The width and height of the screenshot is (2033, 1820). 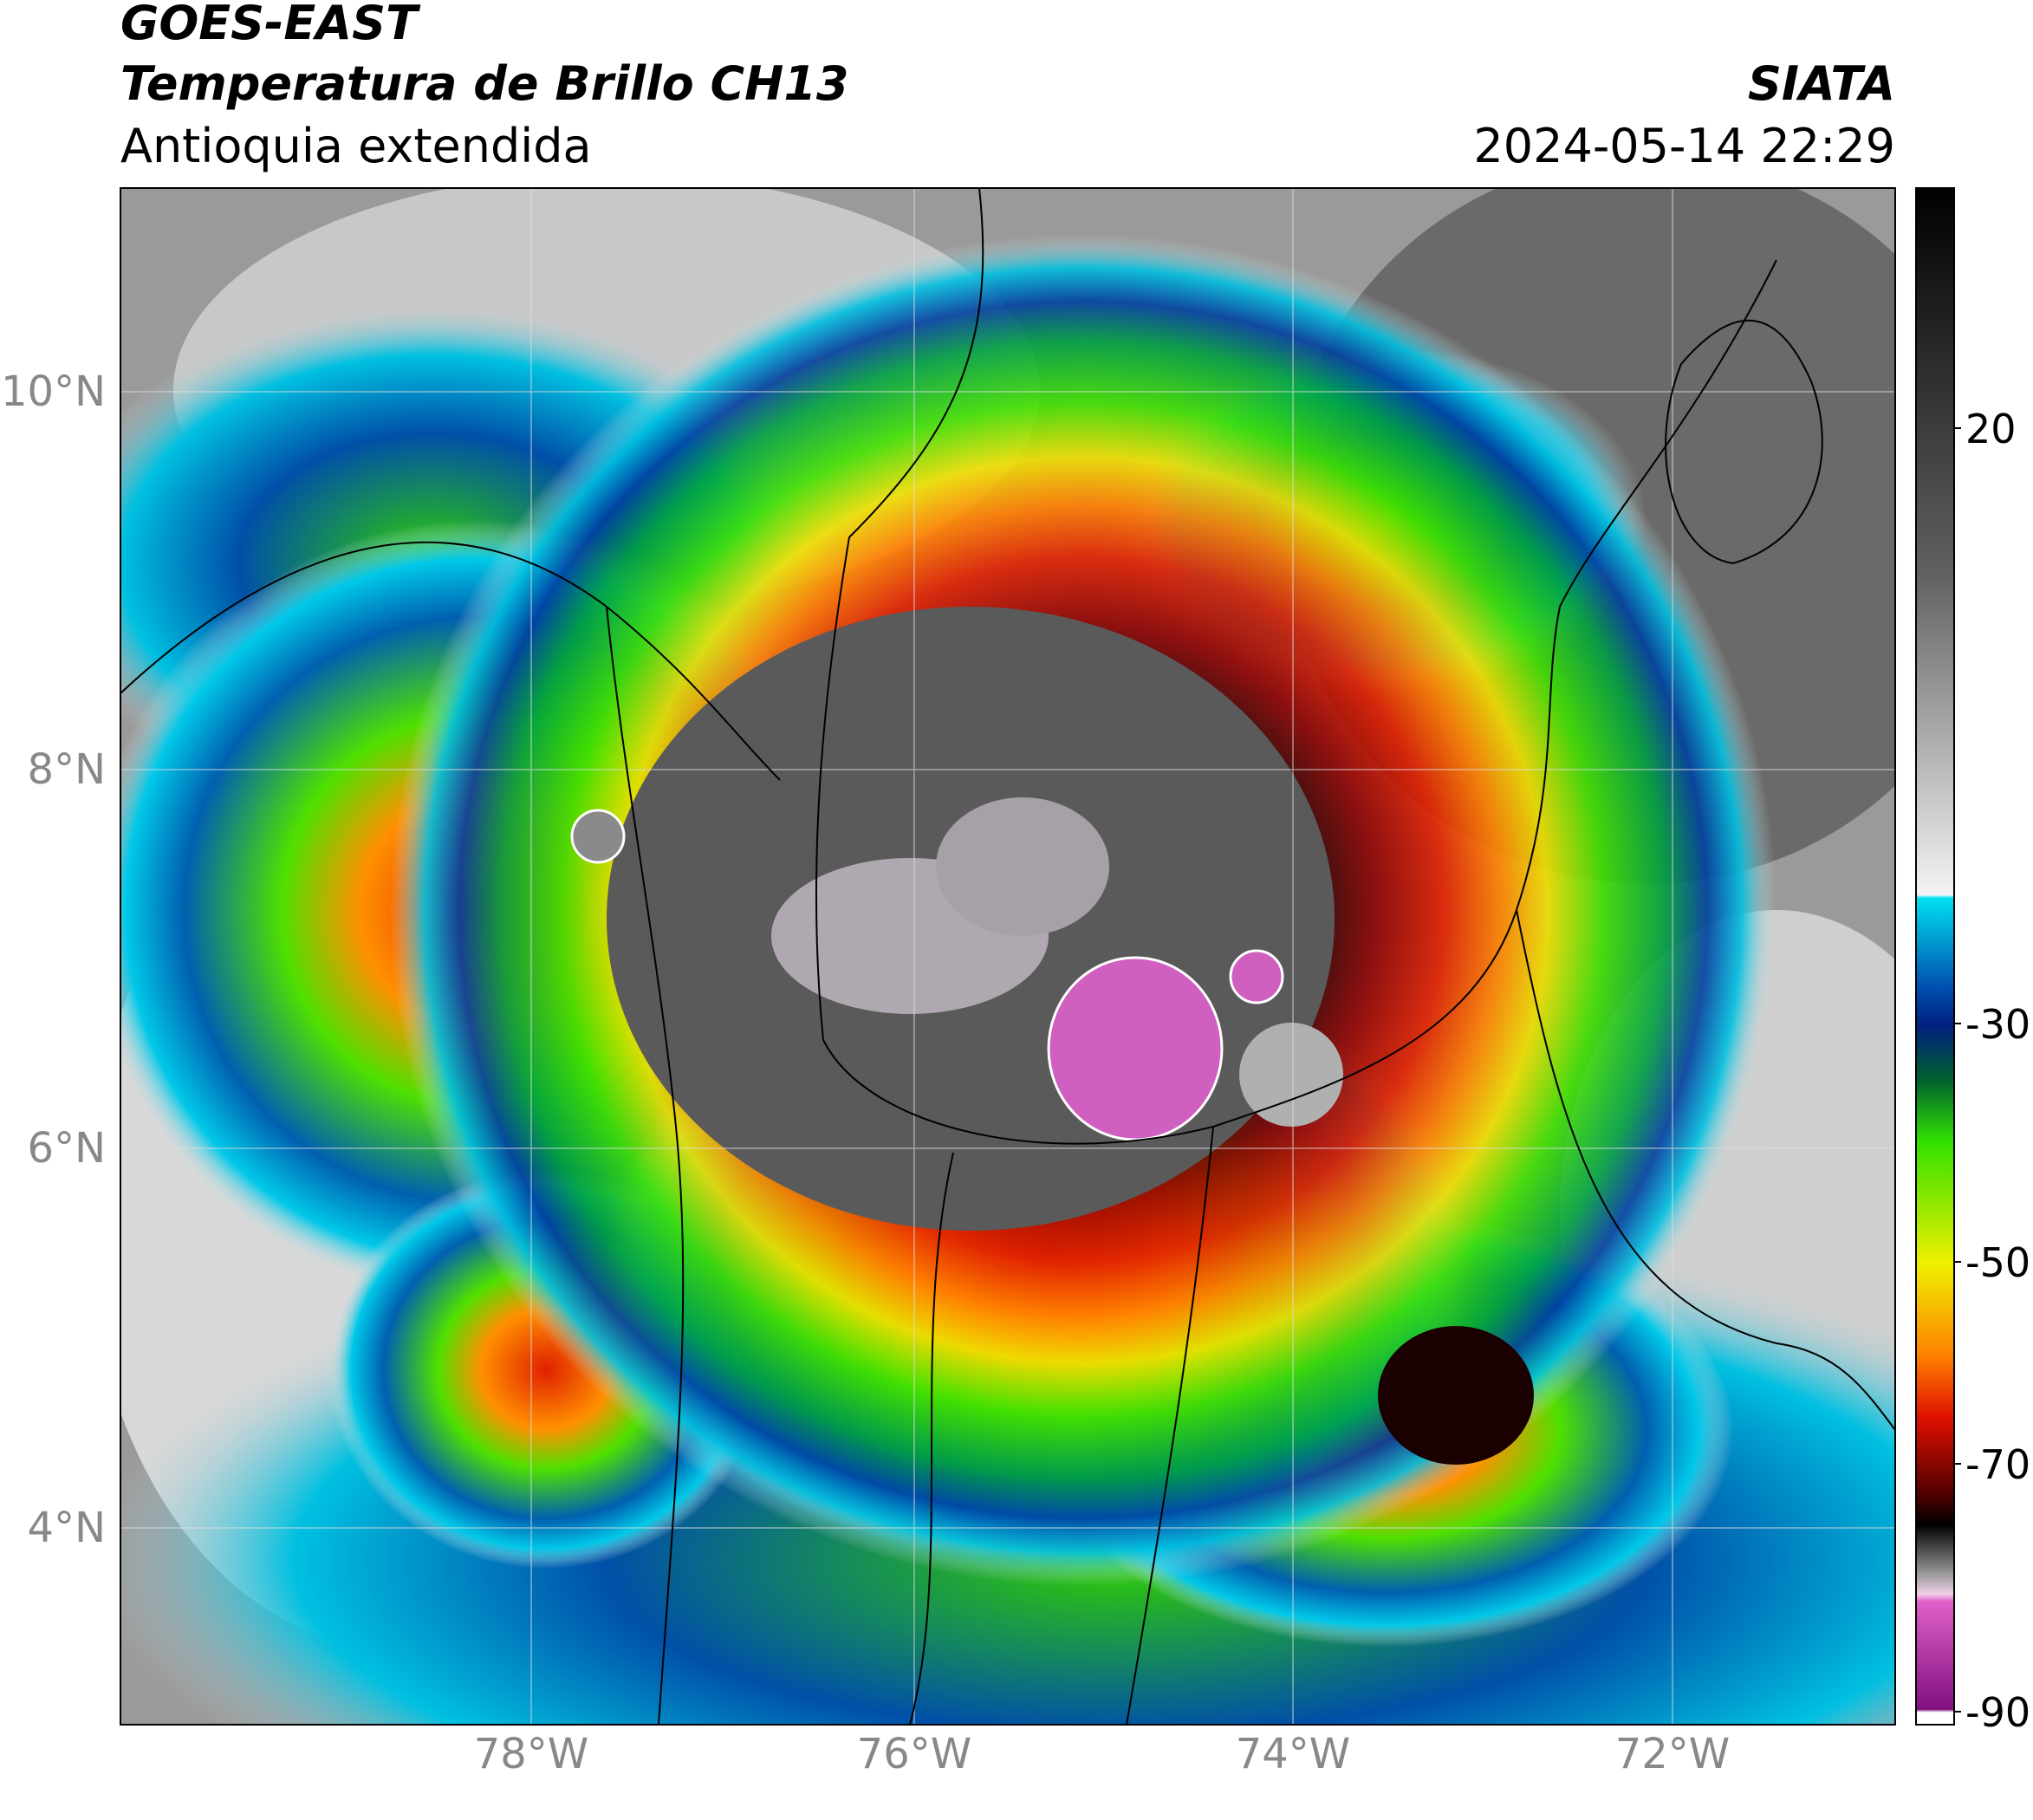 What do you see at coordinates (1293, 1754) in the screenshot?
I see `lon-label: 74°W` at bounding box center [1293, 1754].